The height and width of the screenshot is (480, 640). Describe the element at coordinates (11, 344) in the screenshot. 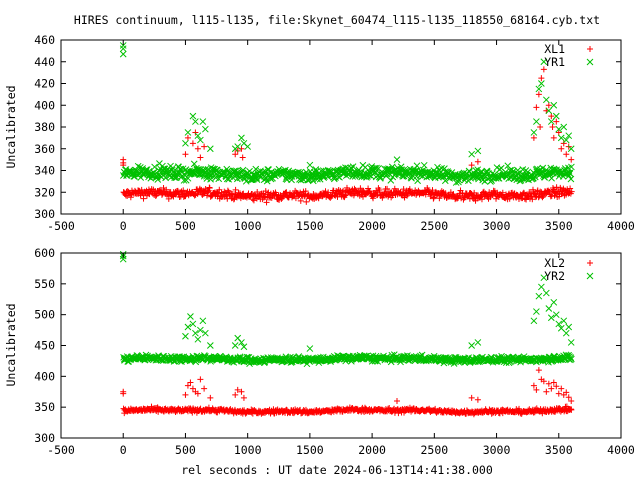

I see `bottom-panel-y-axis-label: Uncalibrated` at that location.